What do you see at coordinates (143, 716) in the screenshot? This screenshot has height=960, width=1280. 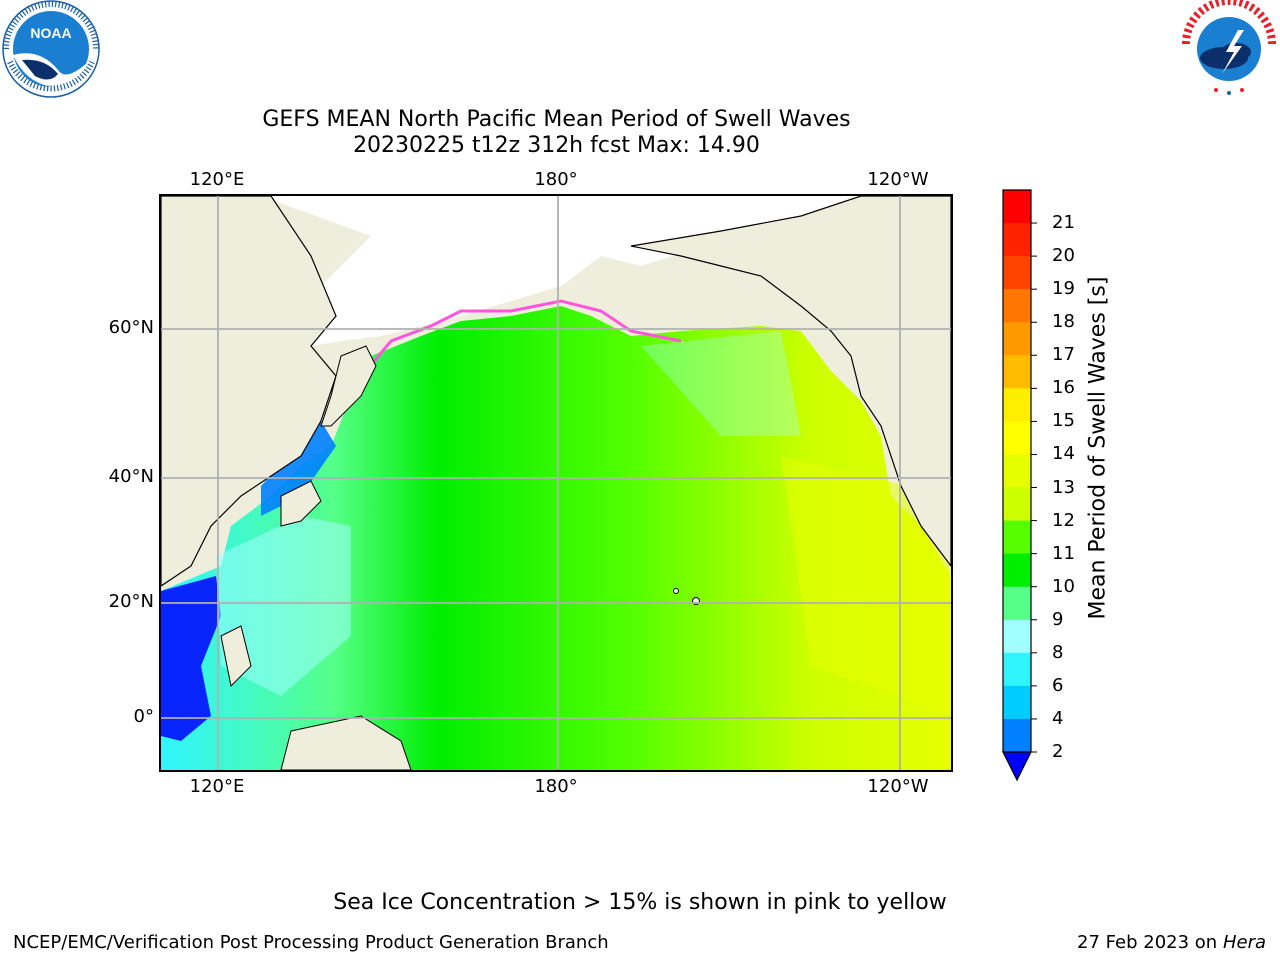 I see `lat-label-0: 0°` at bounding box center [143, 716].